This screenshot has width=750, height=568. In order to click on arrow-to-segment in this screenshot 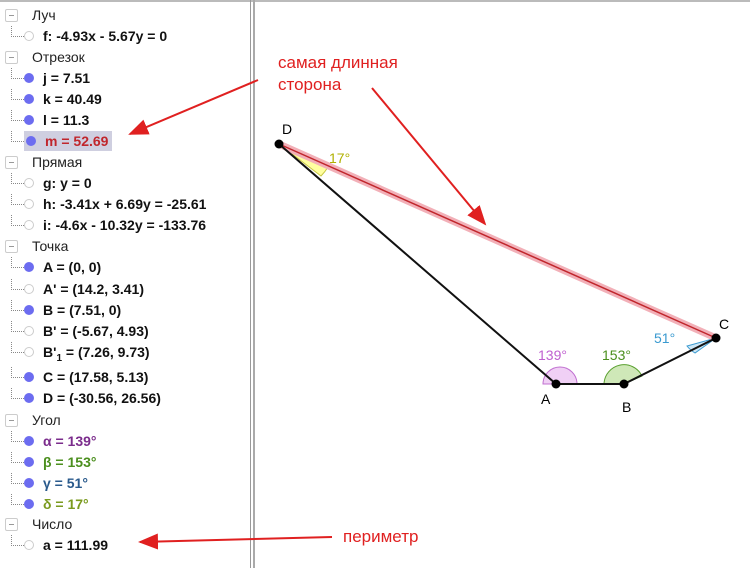, I will do `click(429, 156)`.